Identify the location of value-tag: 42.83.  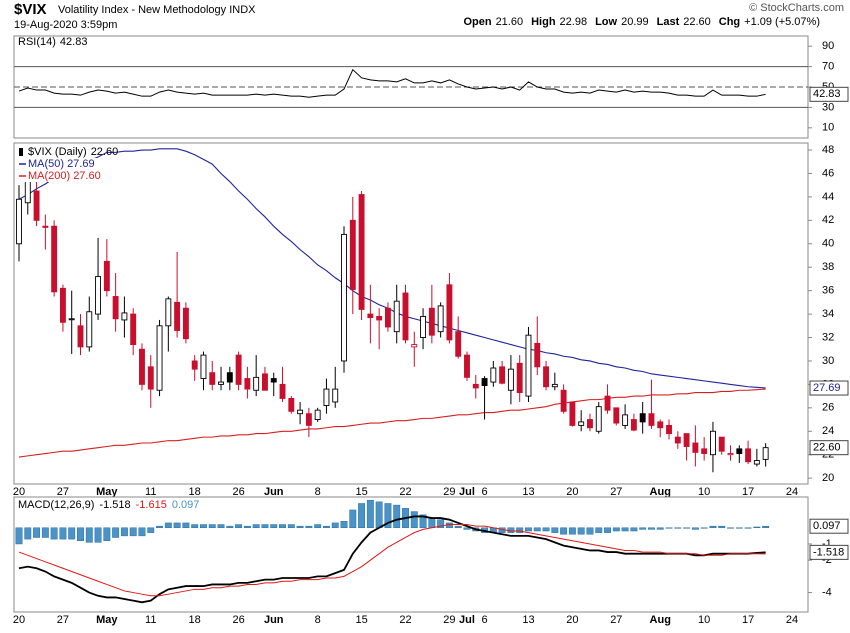
(827, 94).